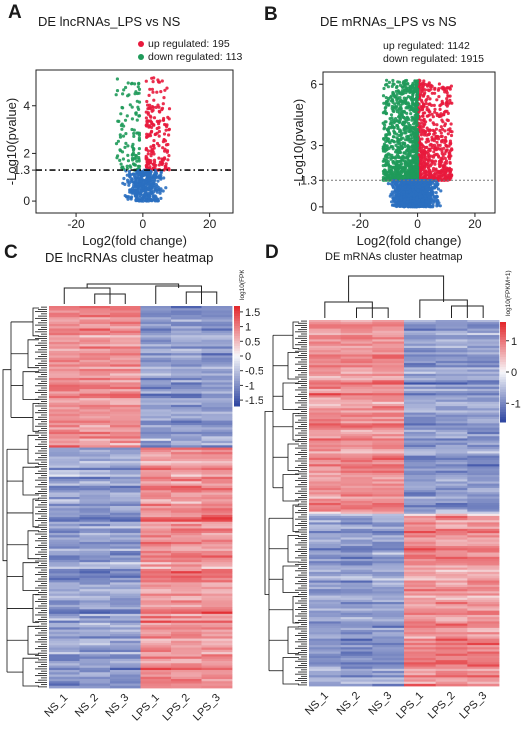 This screenshot has height=729, width=526. What do you see at coordinates (190, 44) in the screenshot?
I see `legend-up: up regulated: 195` at bounding box center [190, 44].